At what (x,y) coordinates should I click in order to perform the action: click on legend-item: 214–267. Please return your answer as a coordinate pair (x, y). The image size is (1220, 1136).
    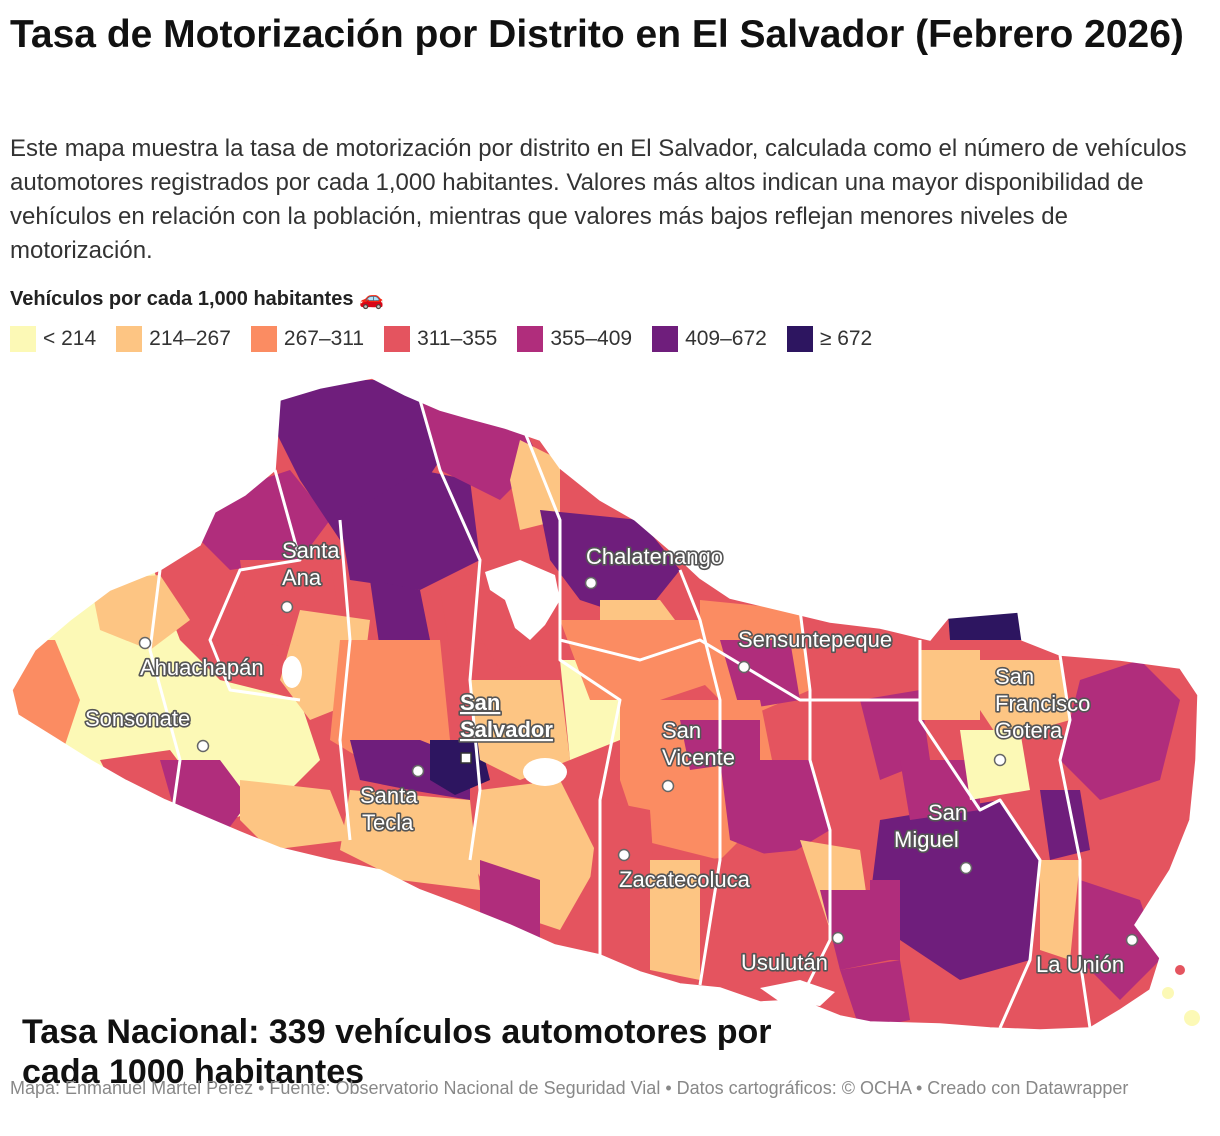
    Looking at the image, I should click on (173, 339).